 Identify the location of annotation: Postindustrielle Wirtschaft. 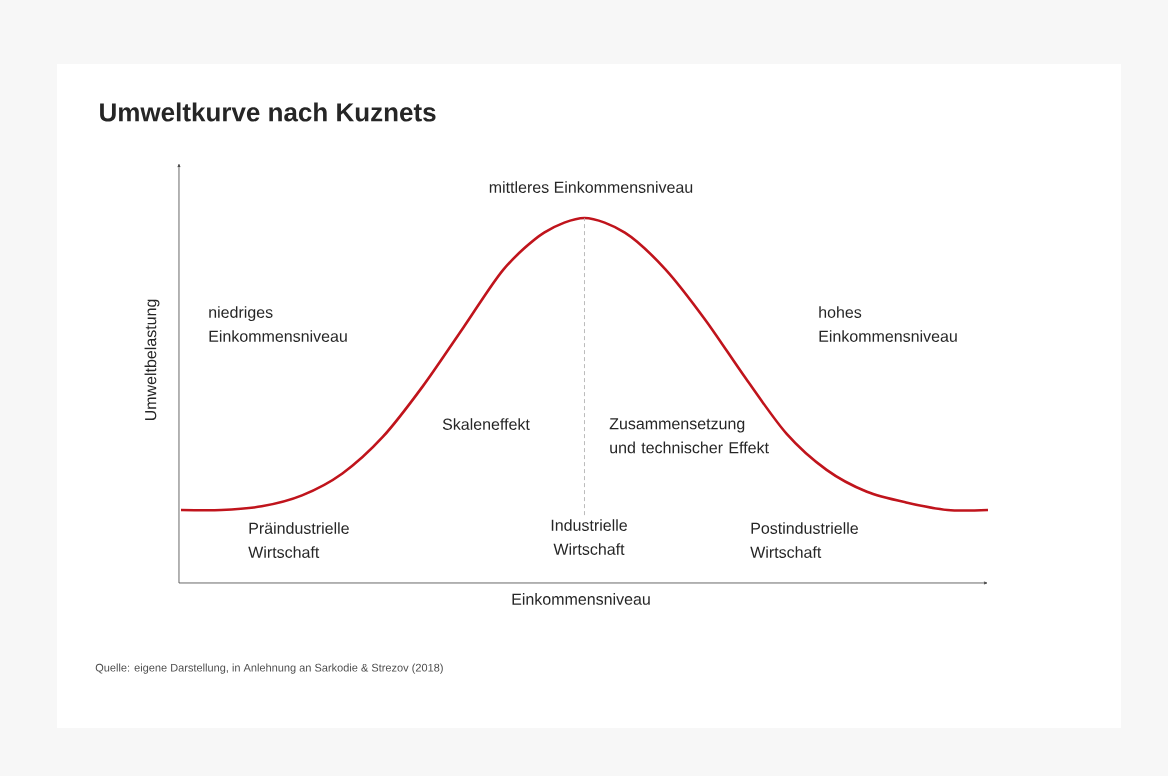
(804, 540).